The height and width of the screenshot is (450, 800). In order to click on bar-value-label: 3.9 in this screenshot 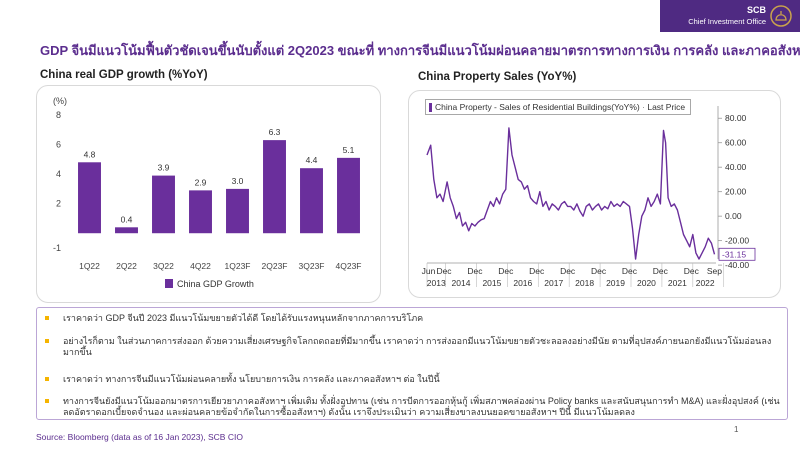, I will do `click(164, 168)`.